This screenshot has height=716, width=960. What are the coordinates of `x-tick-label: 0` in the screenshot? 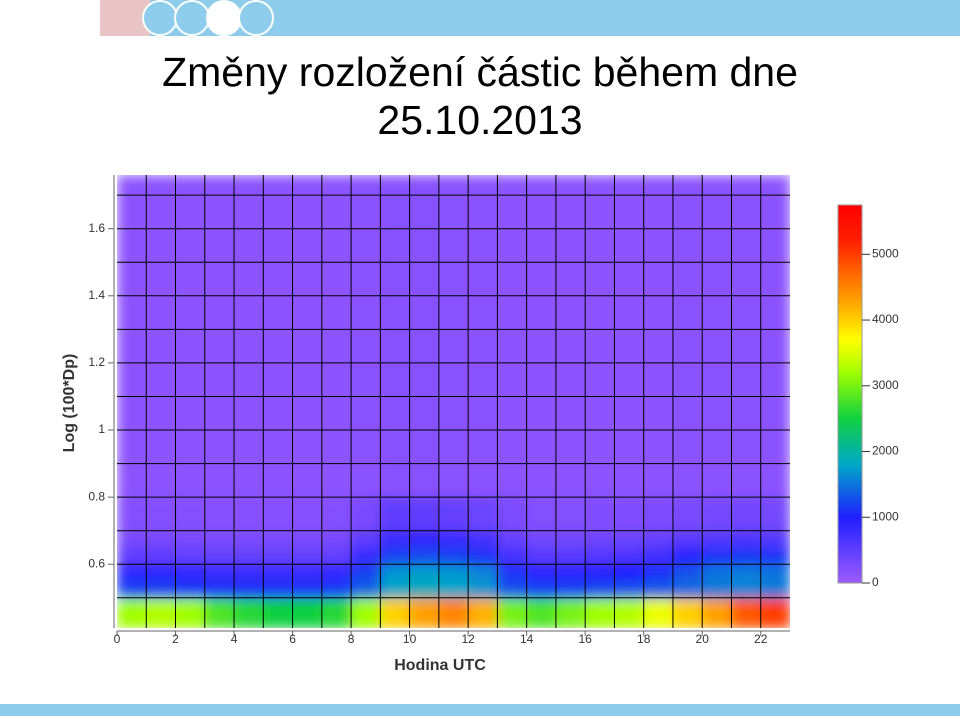 It's located at (117, 639).